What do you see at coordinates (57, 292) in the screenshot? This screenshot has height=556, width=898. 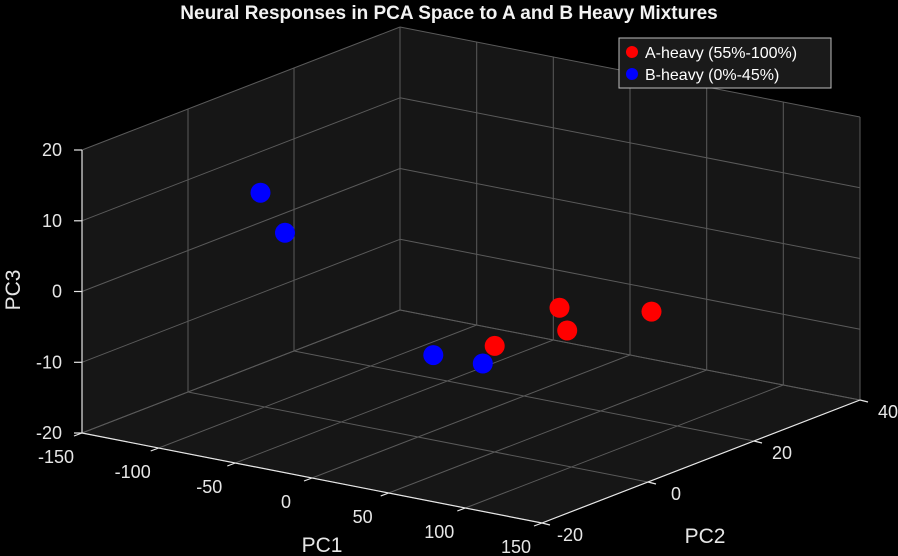 I see `z-tick-label: 0` at bounding box center [57, 292].